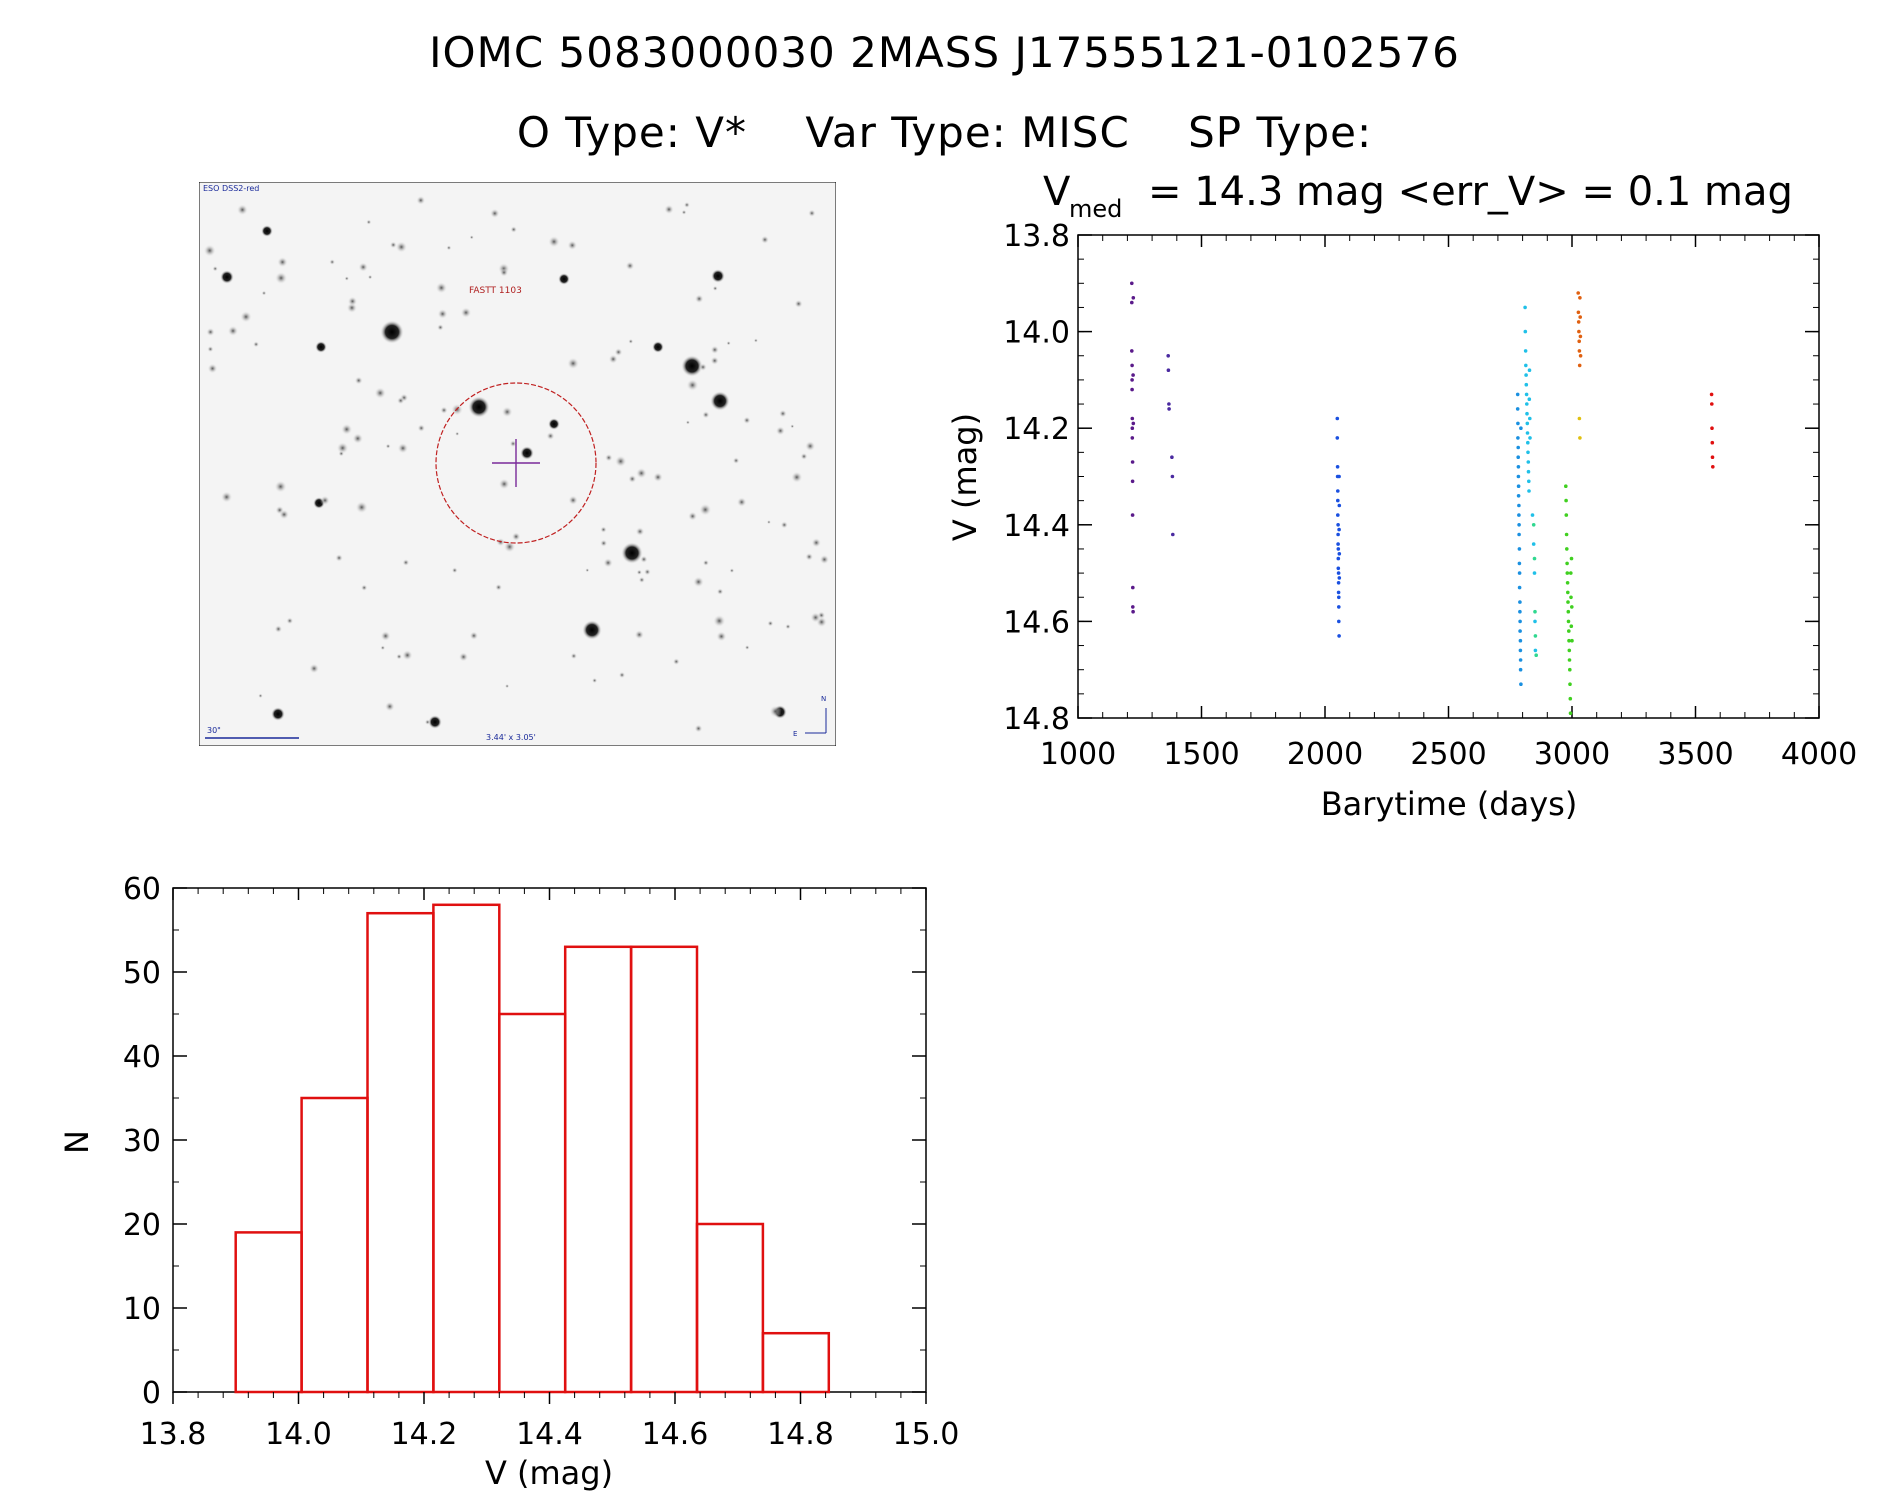 This screenshot has width=1889, height=1494. I want to click on histogram-ylabel: N, so click(77, 1142).